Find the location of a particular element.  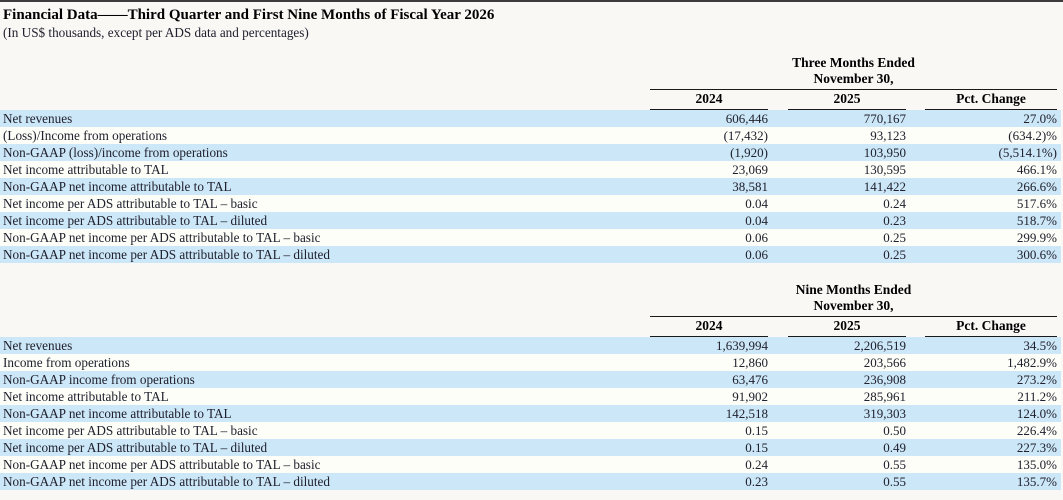

value-pct-change: 124.0% is located at coordinates (1036, 413).